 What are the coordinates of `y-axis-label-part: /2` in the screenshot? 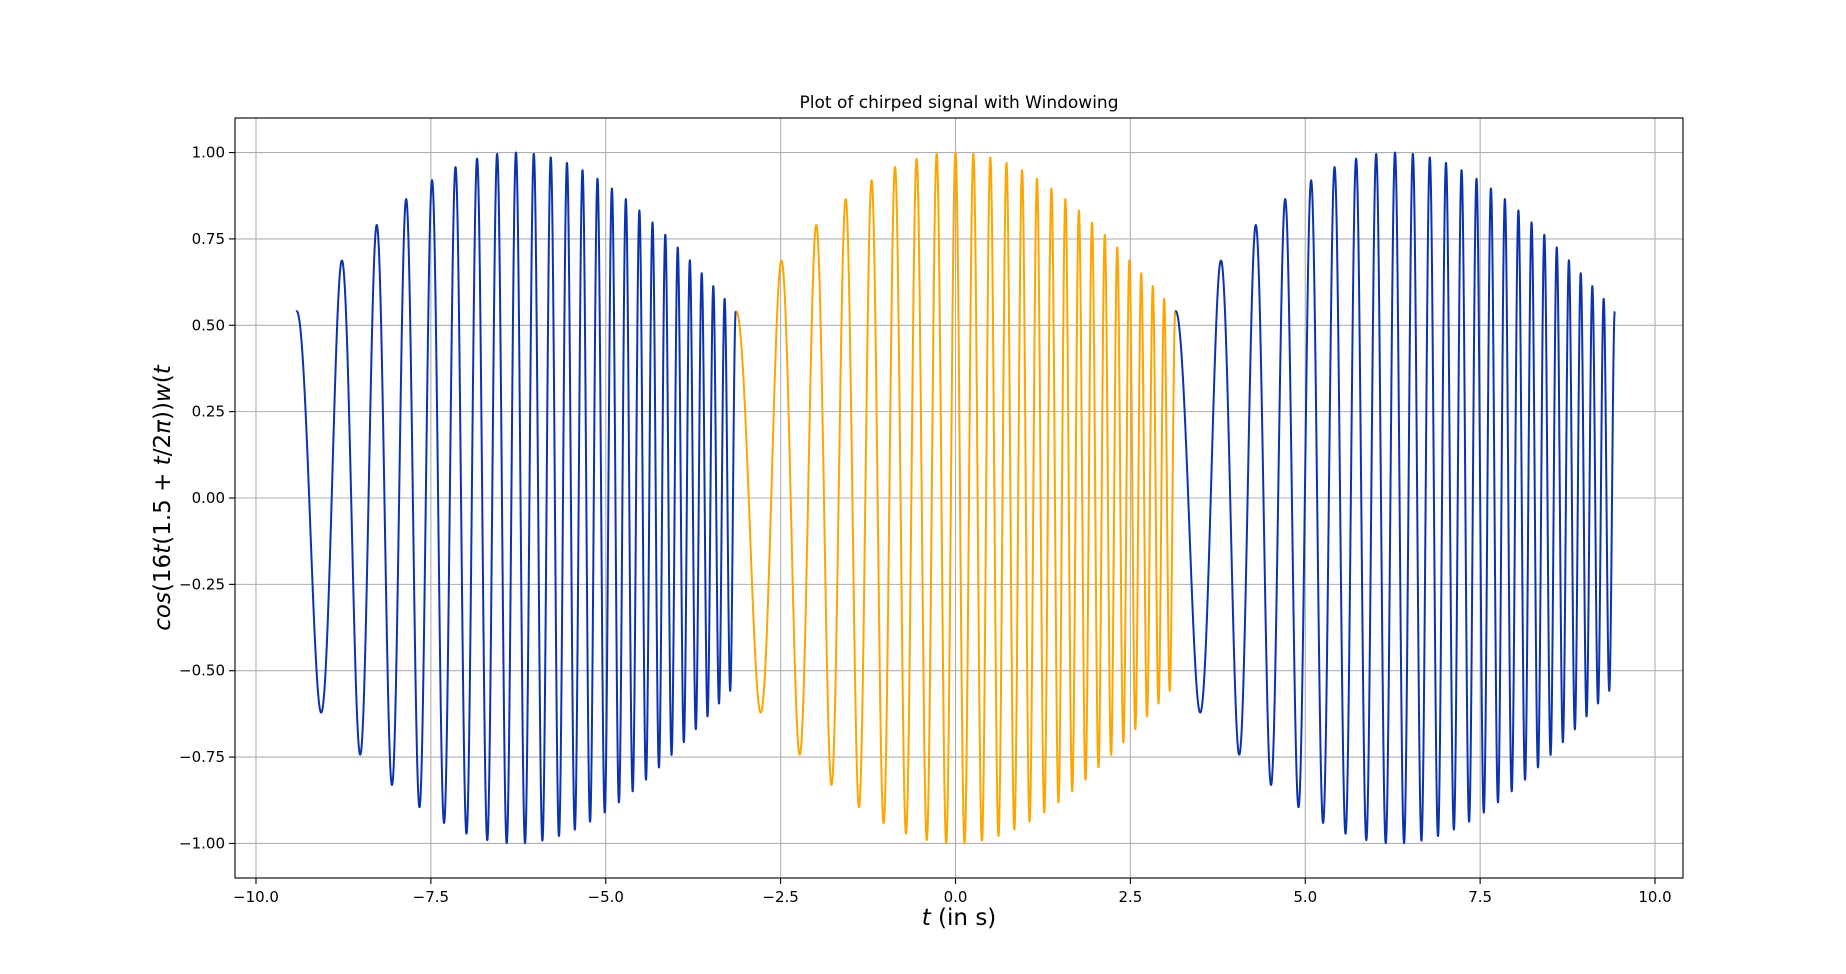 It's located at (163, 445).